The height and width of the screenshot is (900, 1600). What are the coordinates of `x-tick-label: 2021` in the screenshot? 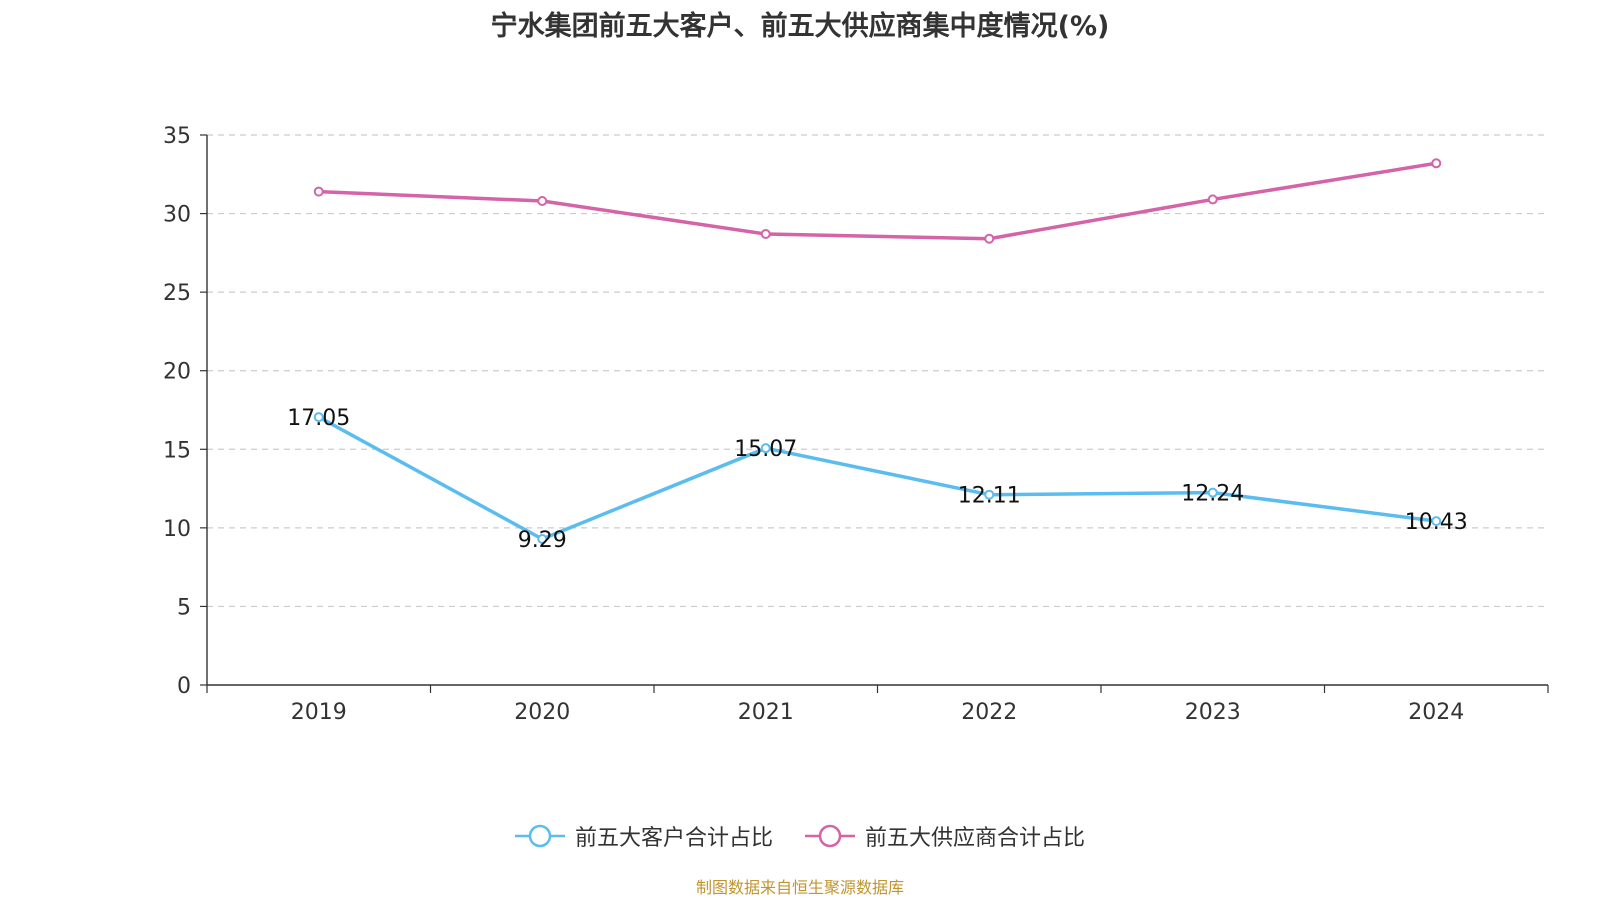 It's located at (766, 712).